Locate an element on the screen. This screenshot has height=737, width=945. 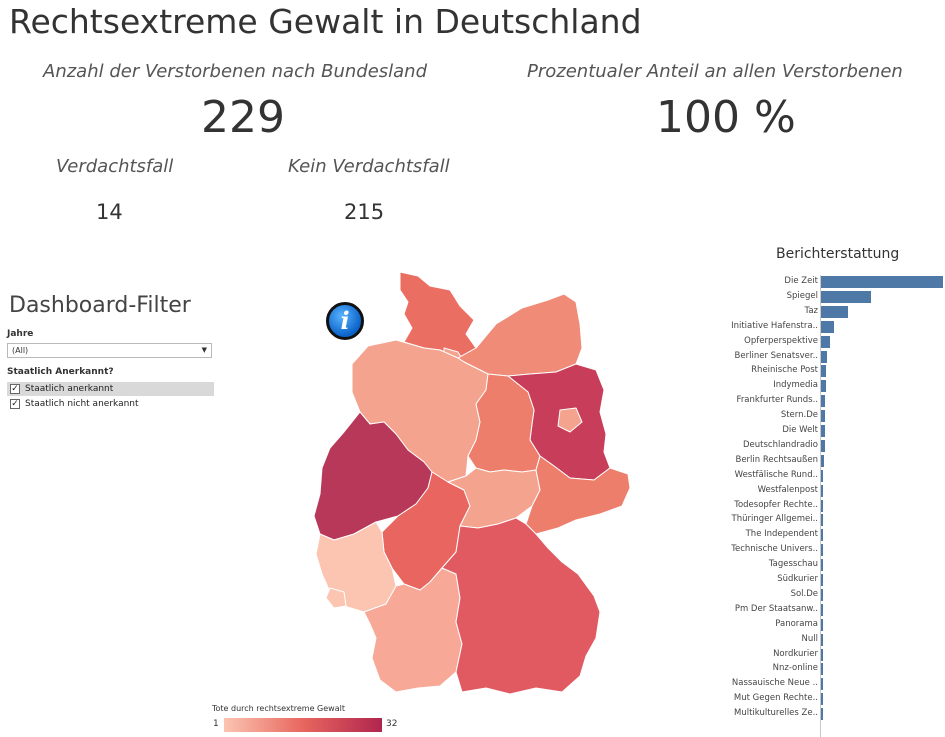
reporting-source-label: Nassauische Neue .. is located at coordinates (774, 683).